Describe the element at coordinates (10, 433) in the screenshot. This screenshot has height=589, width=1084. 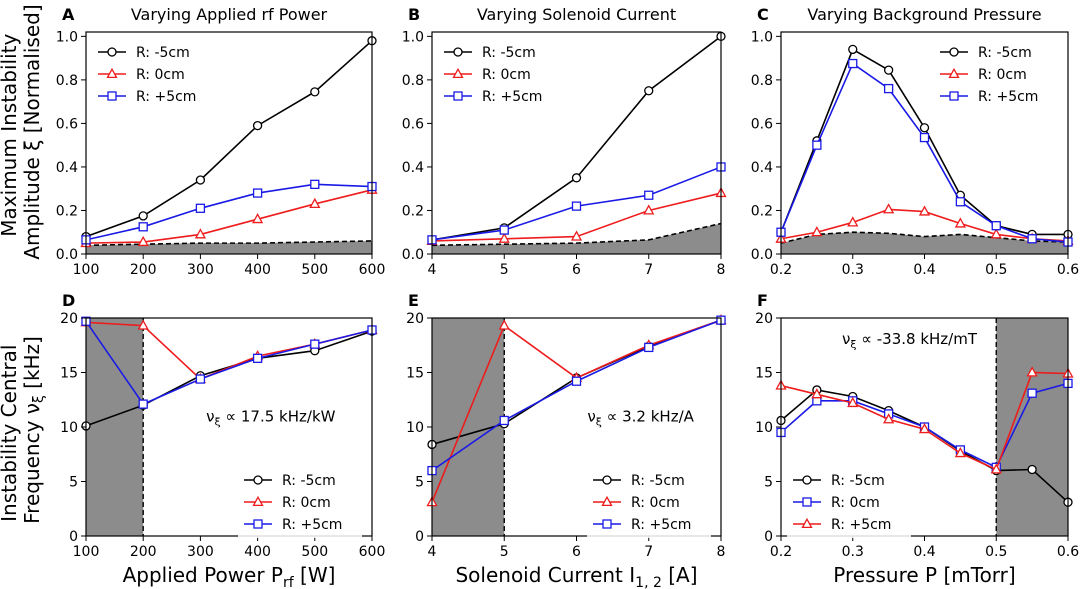
I see `bottom-ylabel-line1: Instability Central` at that location.